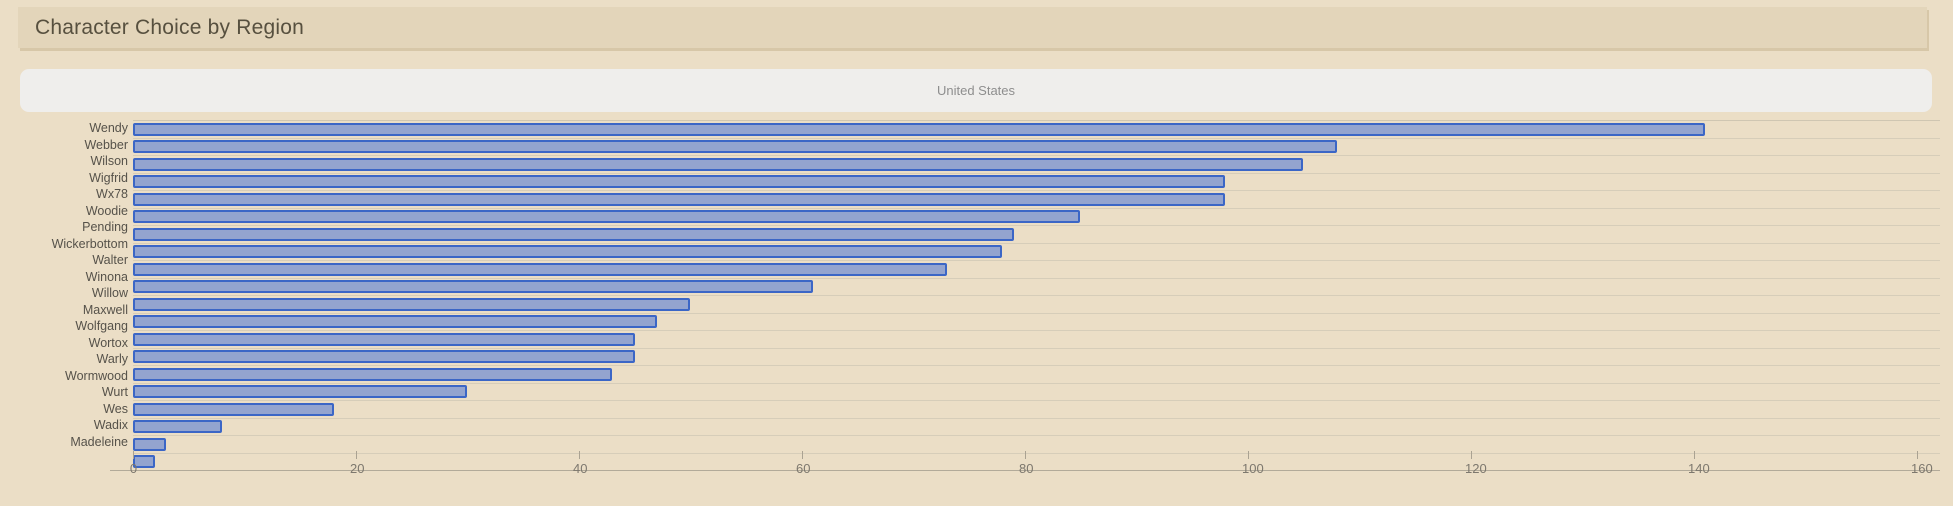  Describe the element at coordinates (109, 293) in the screenshot. I see `category-label: Willow` at that location.